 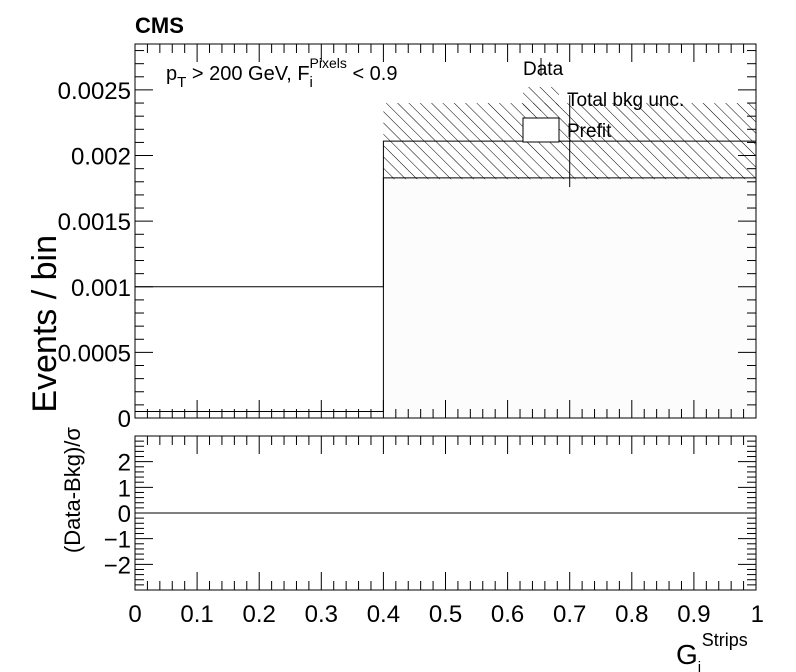 I want to click on main-y-axis-label: Events / bin, so click(x=45, y=324).